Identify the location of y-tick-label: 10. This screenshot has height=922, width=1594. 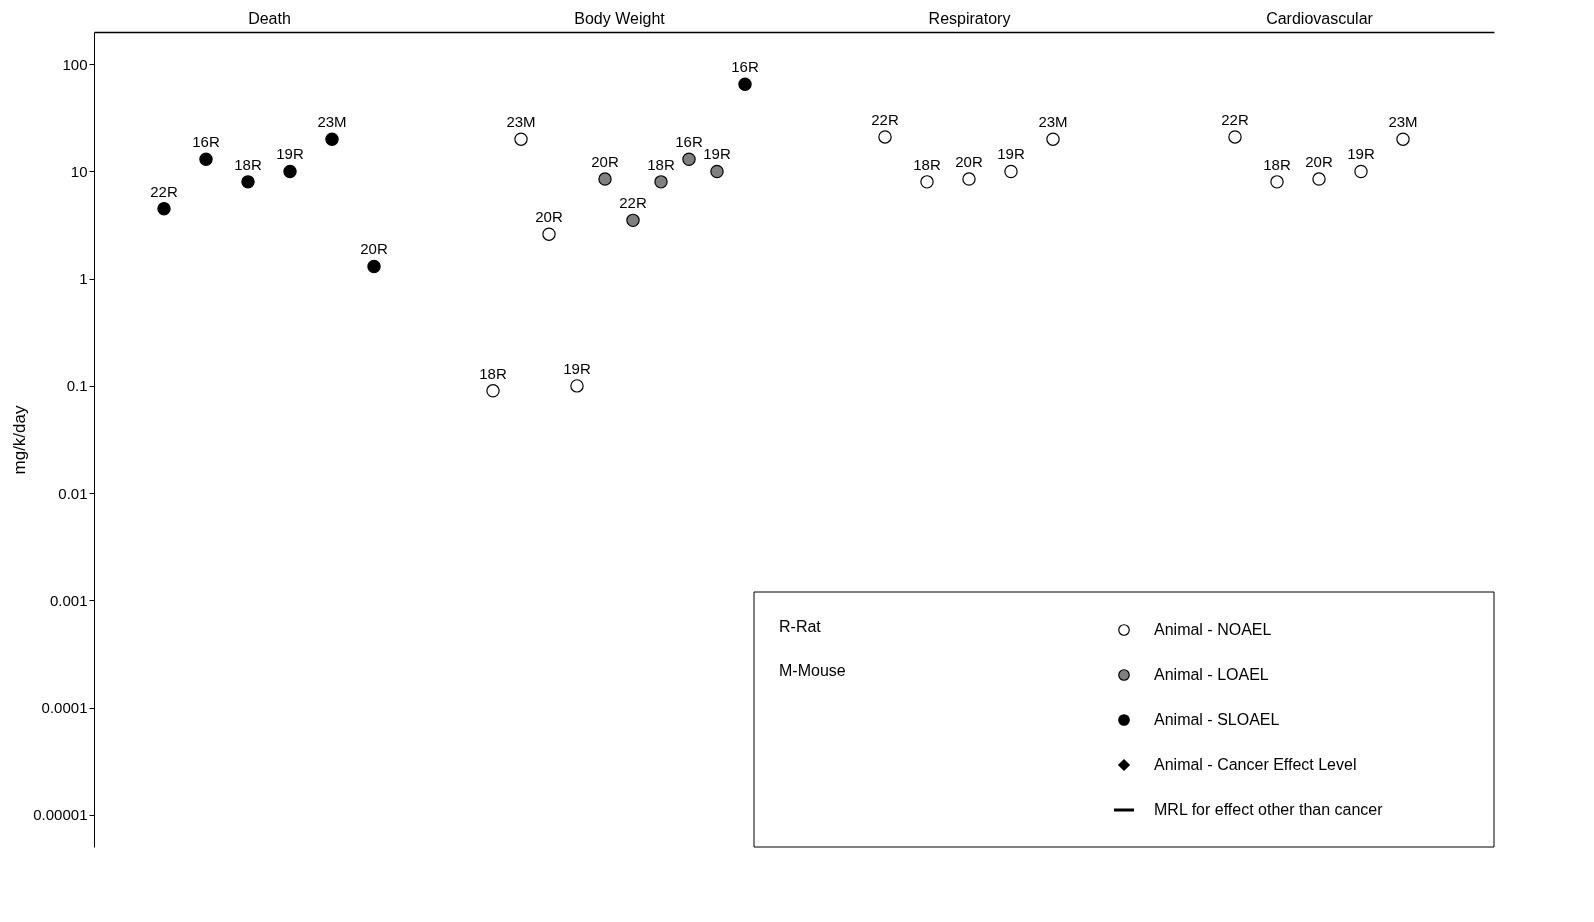
(79, 171).